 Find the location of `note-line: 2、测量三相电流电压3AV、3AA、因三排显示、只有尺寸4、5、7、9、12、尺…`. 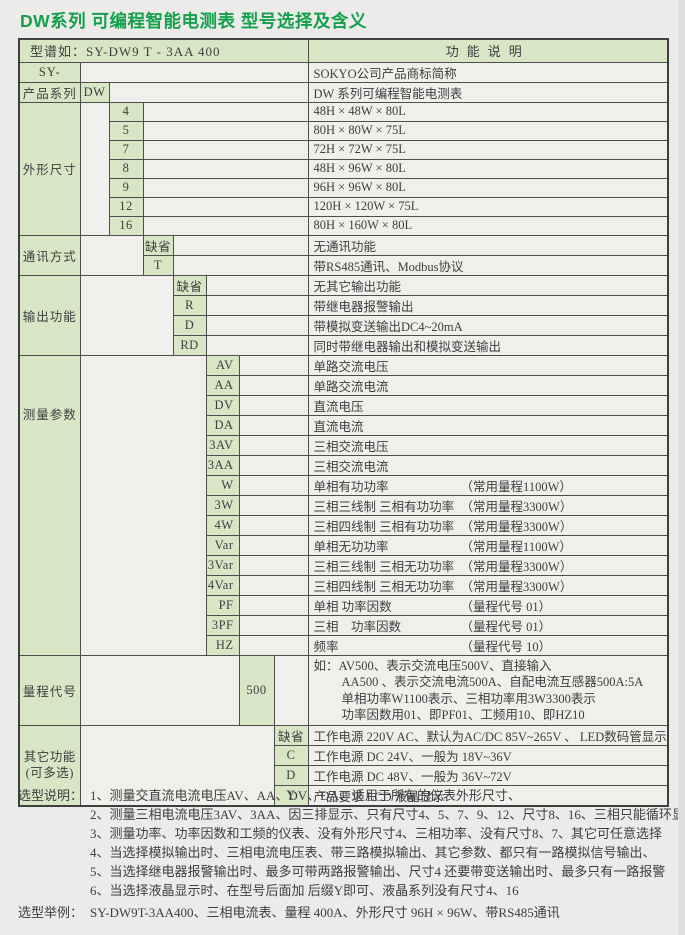

note-line: 2、测量三相电流电压3AV、3AA、因三排显示、只有尺寸4、5、7、9、12、尺… is located at coordinates (351, 814).